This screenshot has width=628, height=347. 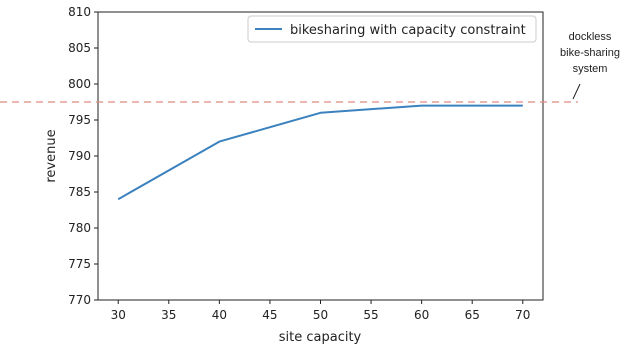 I want to click on annotation-line-1: dockless, so click(x=590, y=37).